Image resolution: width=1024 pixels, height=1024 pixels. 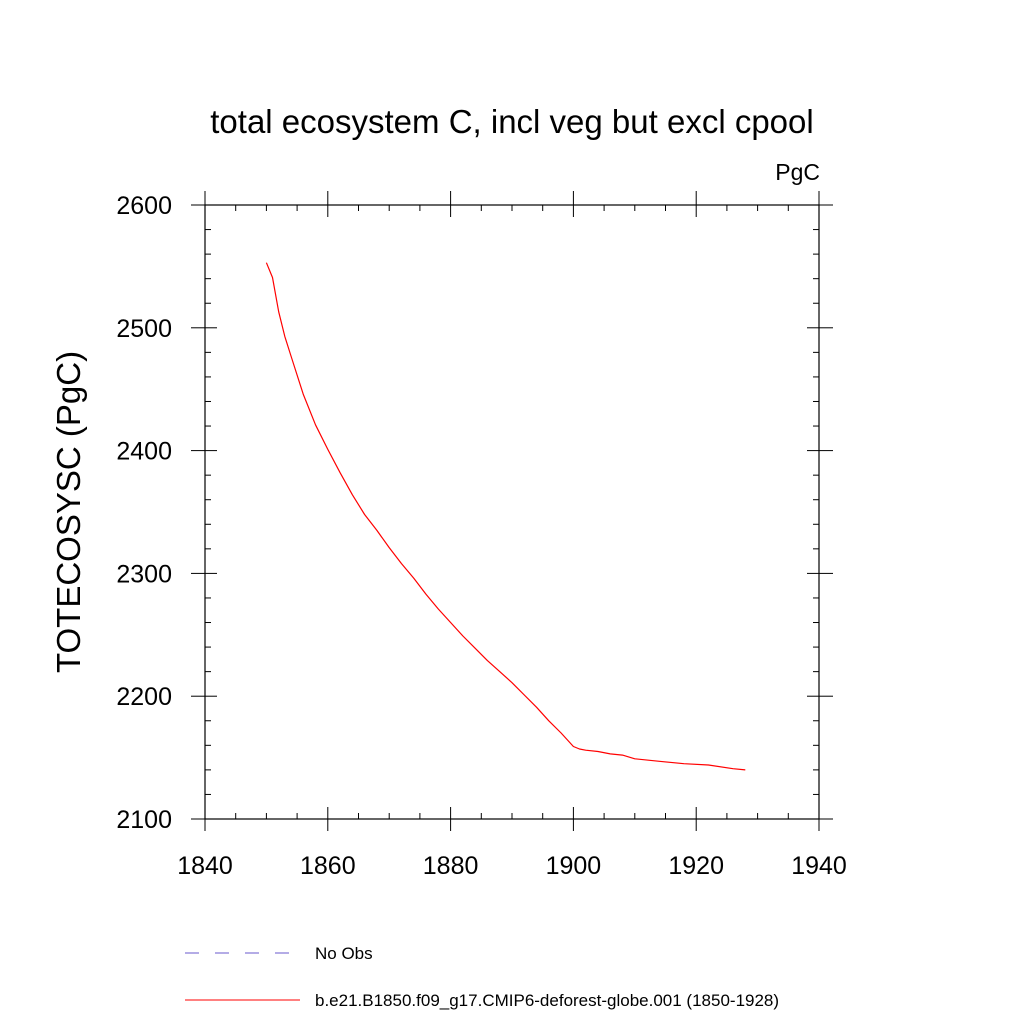 What do you see at coordinates (144, 697) in the screenshot?
I see `y-tick-label: 2200` at bounding box center [144, 697].